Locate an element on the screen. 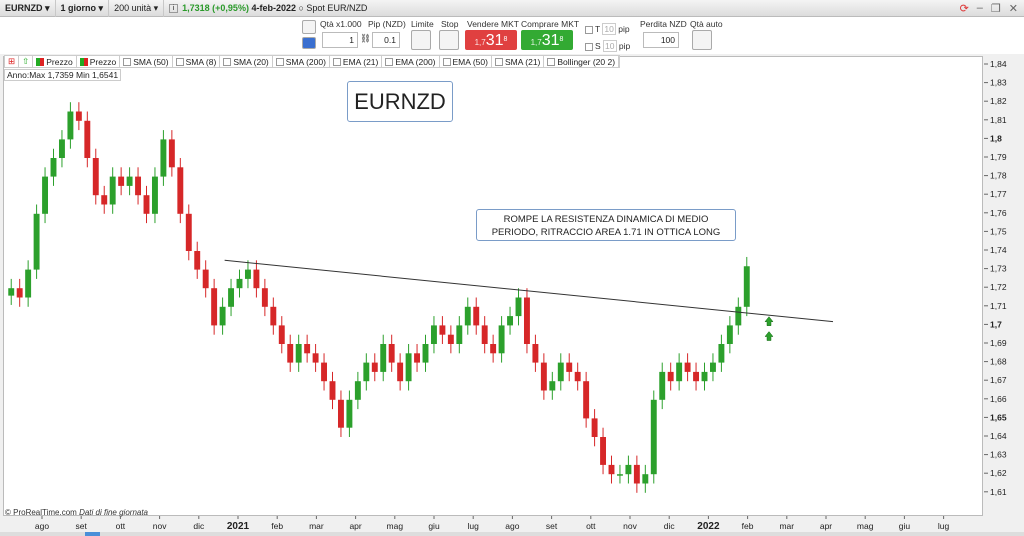  indicator-price-2: Prezzo is located at coordinates (99, 61).